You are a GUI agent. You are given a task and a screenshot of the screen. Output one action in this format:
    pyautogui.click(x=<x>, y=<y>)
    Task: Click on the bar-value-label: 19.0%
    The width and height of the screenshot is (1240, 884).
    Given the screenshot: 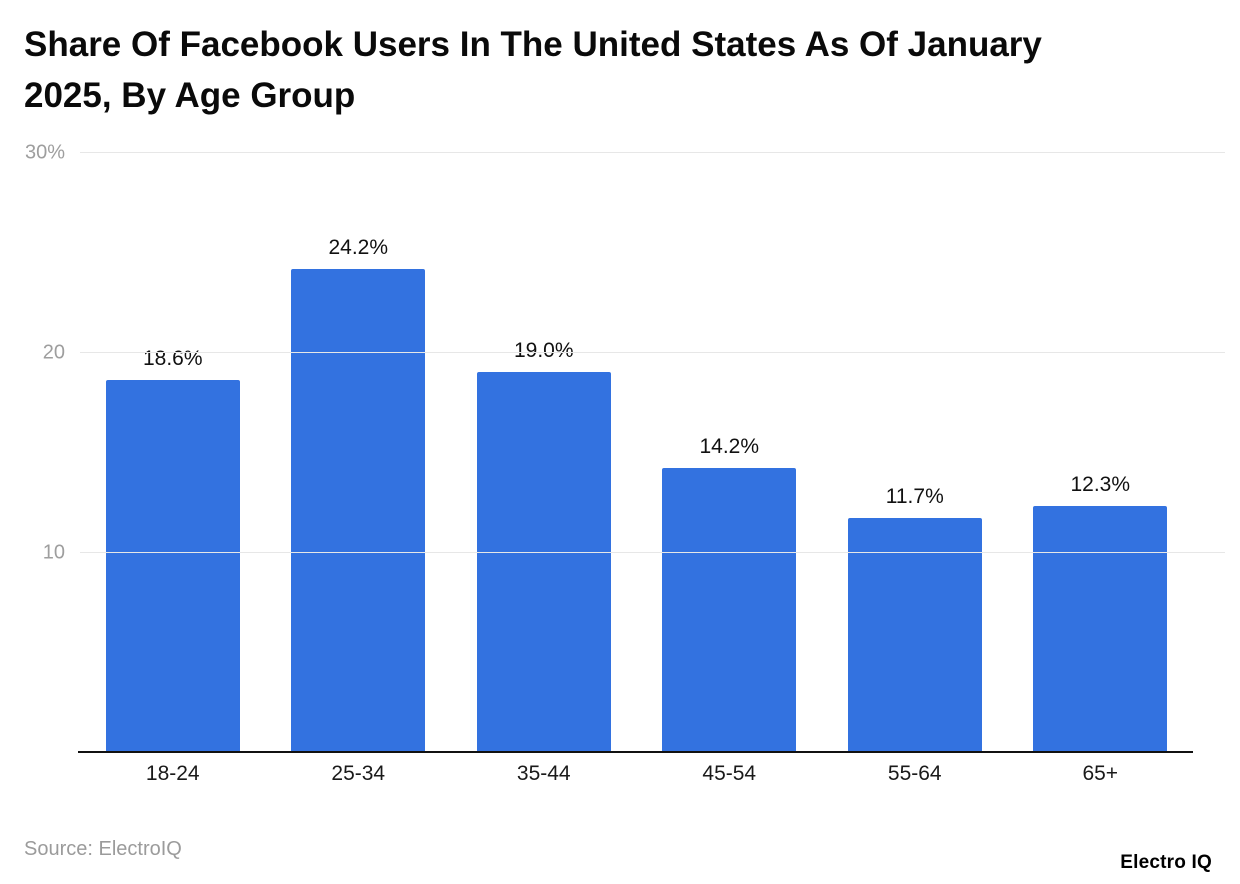 What is the action you would take?
    pyautogui.click(x=543, y=351)
    